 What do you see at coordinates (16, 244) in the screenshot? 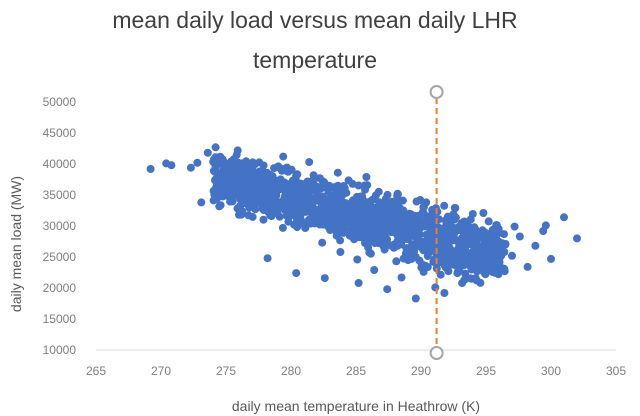
I see `y-axis-label: daily mean load (MW)` at bounding box center [16, 244].